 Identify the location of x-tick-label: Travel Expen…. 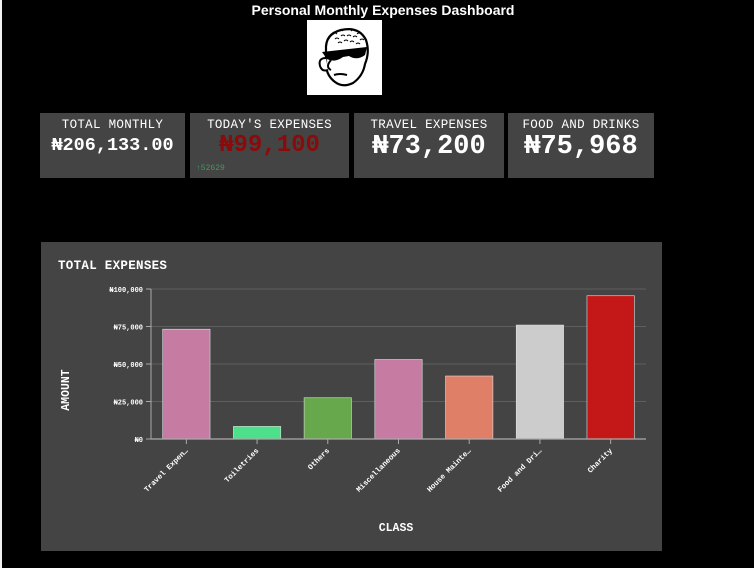
(166, 470).